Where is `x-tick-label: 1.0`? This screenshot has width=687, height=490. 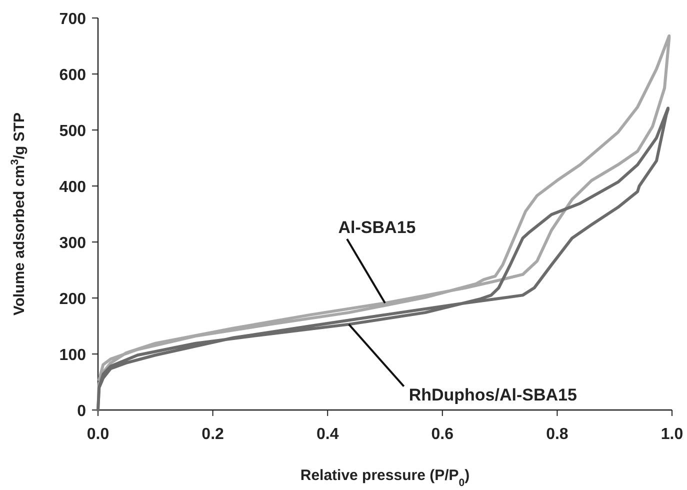
x-tick-label: 1.0 is located at coordinates (672, 434).